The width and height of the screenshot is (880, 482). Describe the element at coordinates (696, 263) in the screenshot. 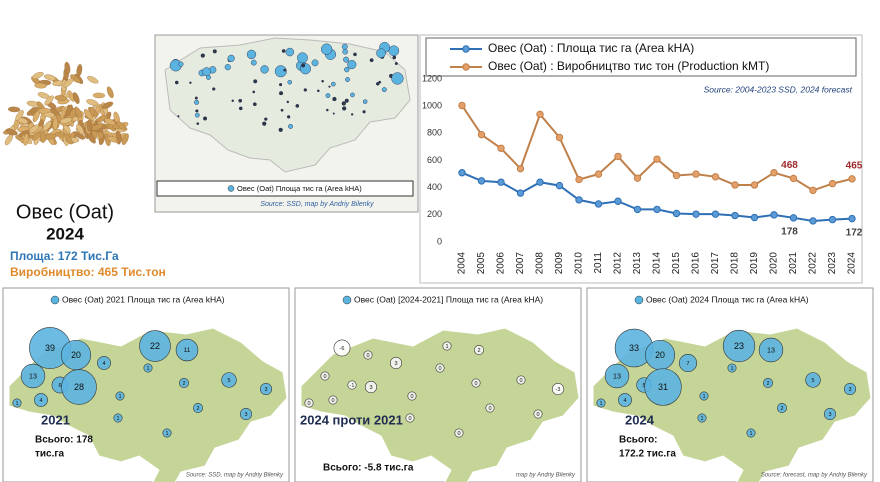

I see `x-tick-label: 2016` at that location.